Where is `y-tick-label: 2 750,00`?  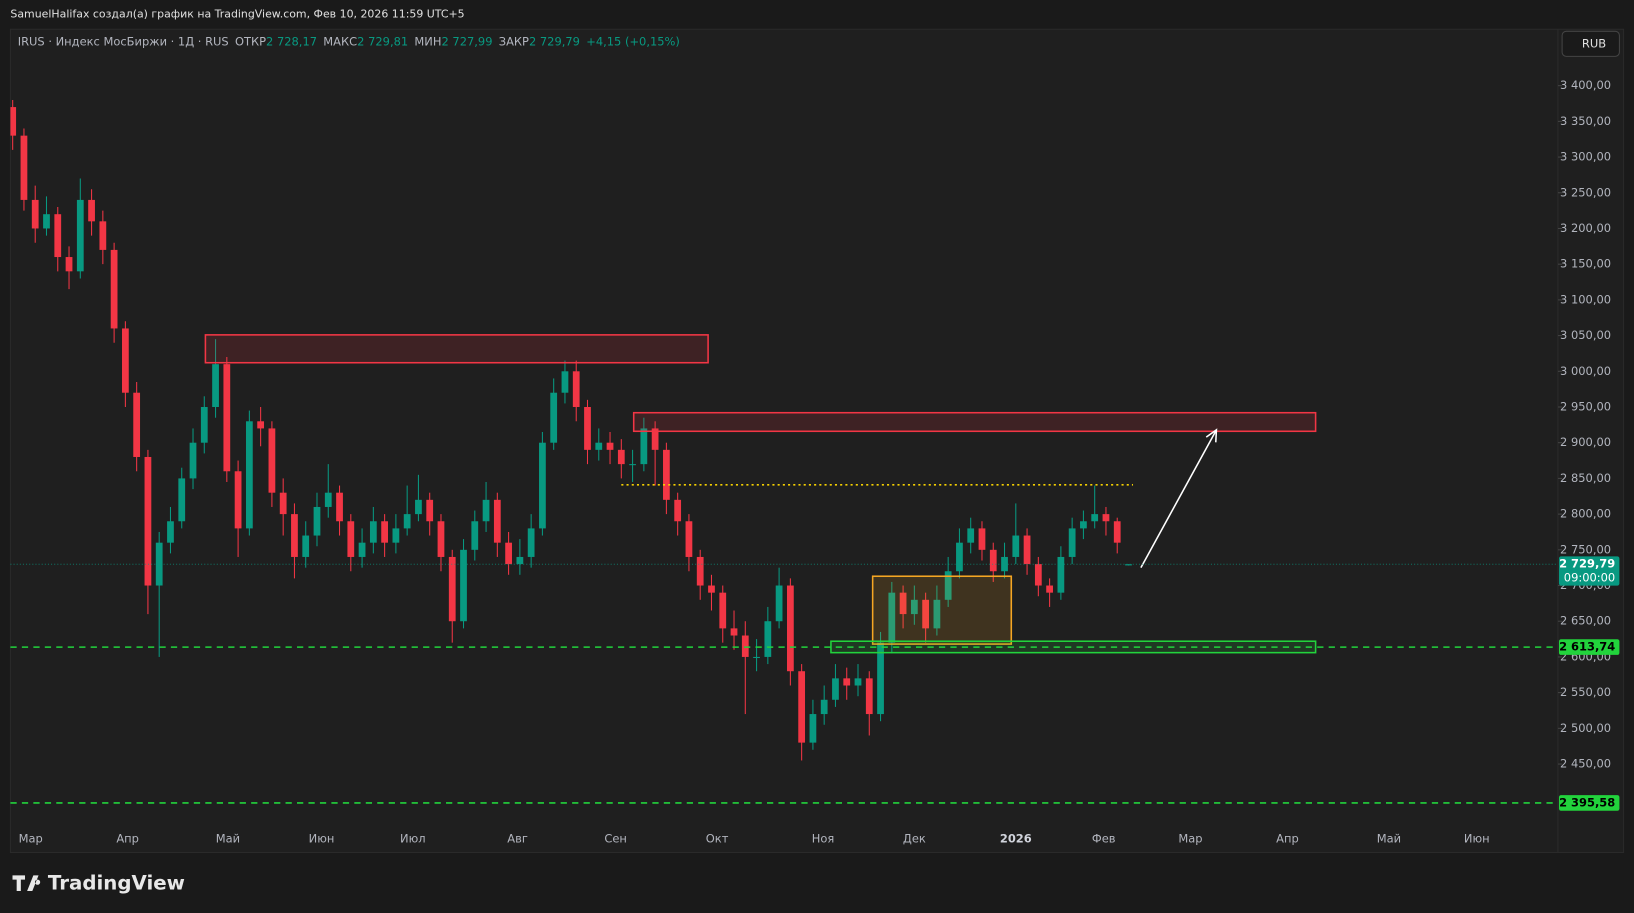
y-tick-label: 2 750,00 is located at coordinates (1585, 549).